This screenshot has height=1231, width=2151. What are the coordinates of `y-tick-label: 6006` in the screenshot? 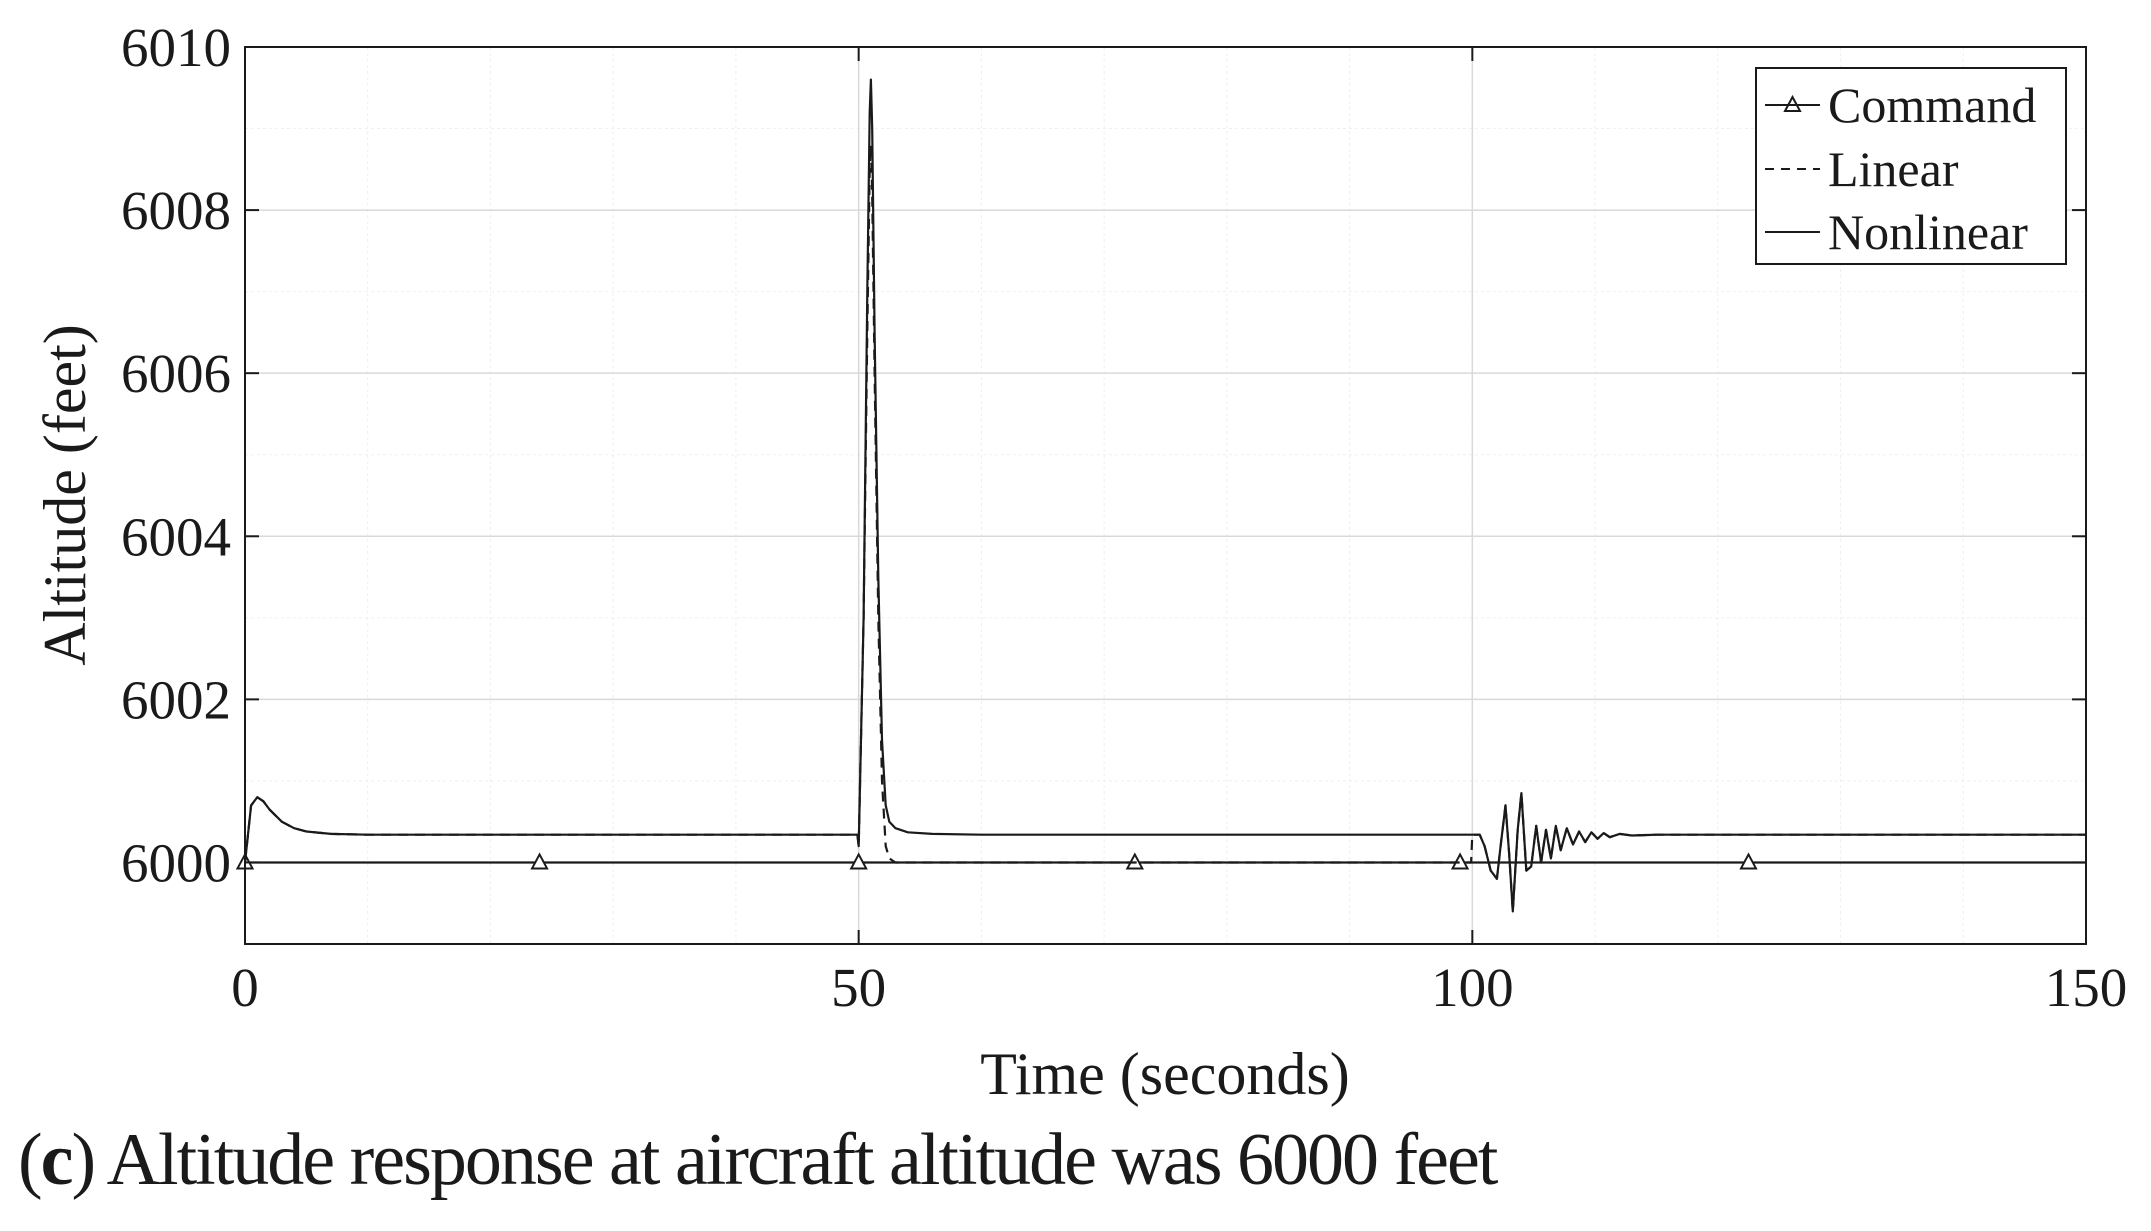 It's located at (176, 373).